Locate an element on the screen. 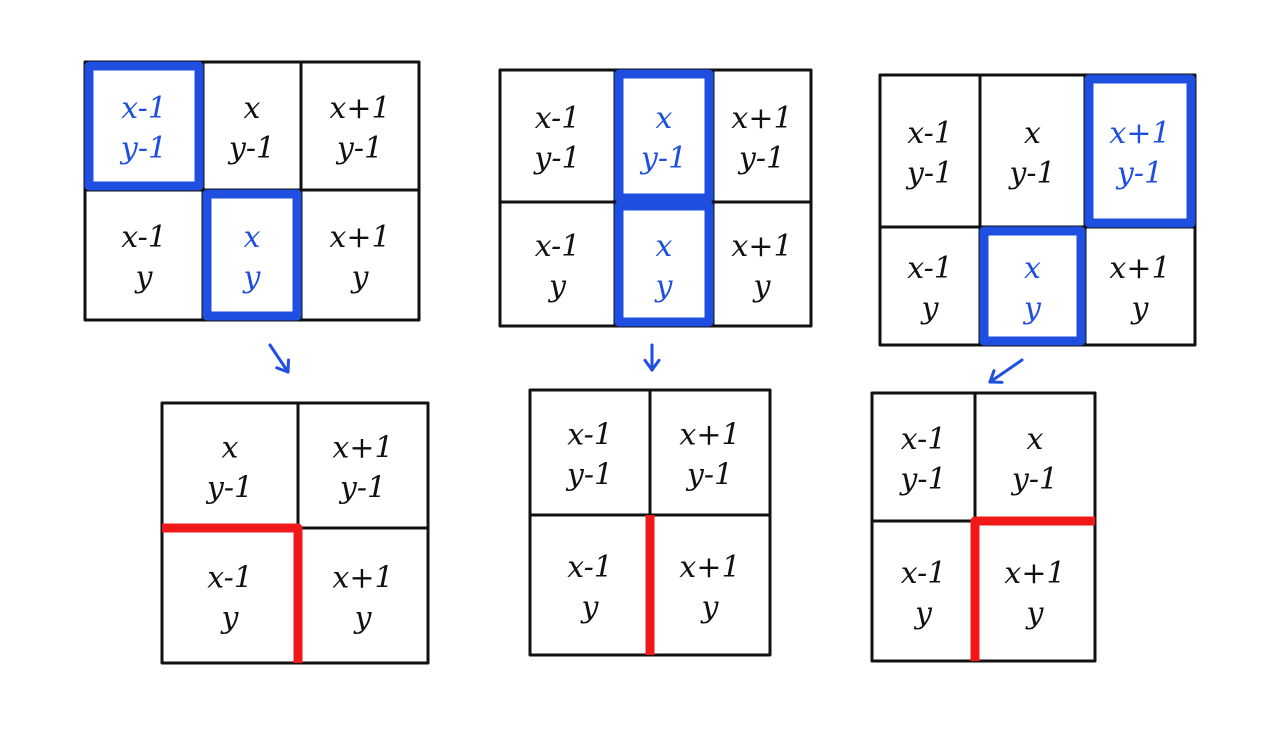 This screenshot has height=735, width=1280. bottom-grid: x-1 y-1 x+1 y-1 x-1 y x+1 y is located at coordinates (650, 522).